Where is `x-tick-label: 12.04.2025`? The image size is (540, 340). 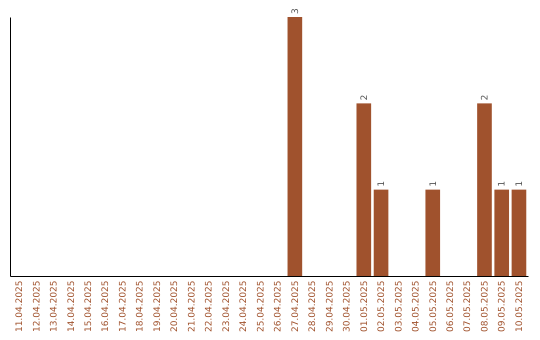 x-tick-label: 12.04.2025 is located at coordinates (37, 306).